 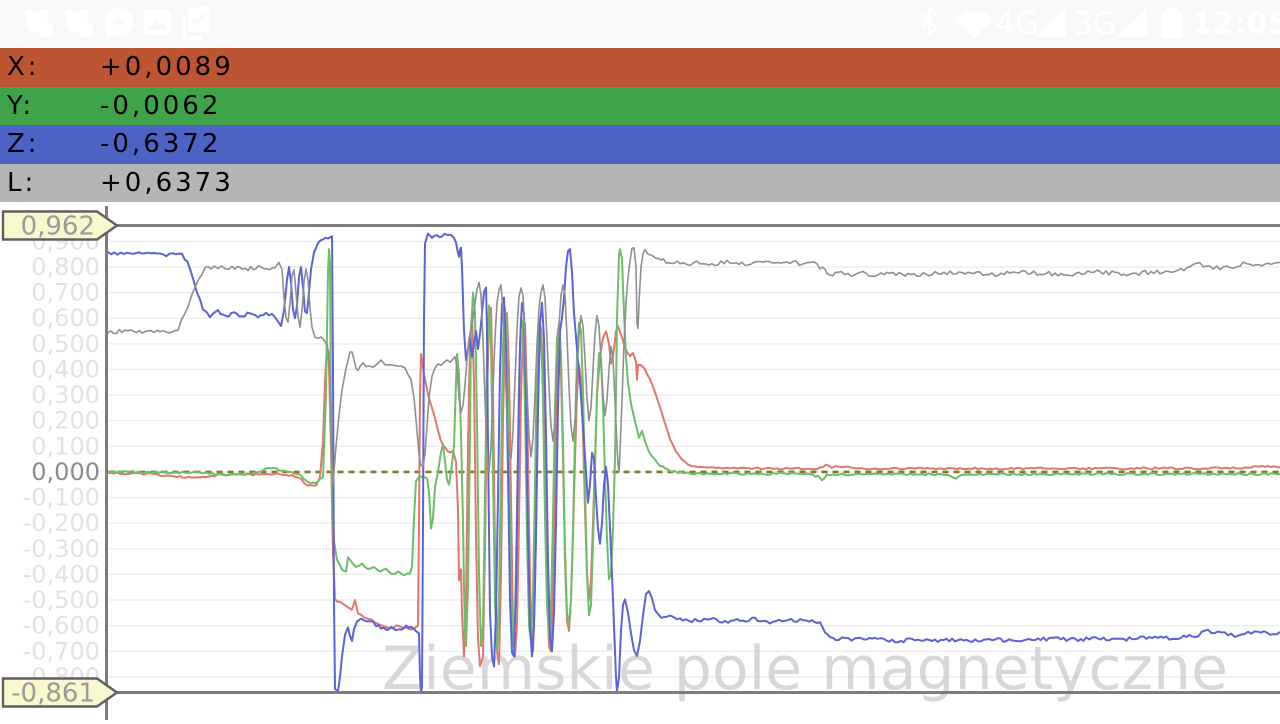 I want to click on y-axis-tick-label: -0,700, so click(x=61, y=651).